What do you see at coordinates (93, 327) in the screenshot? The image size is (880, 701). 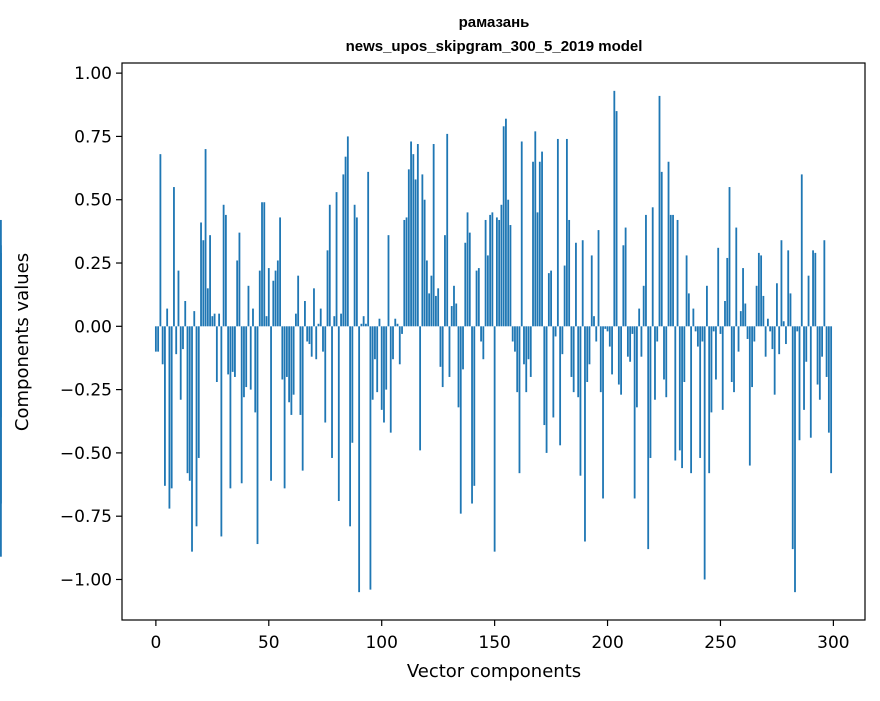 I see `y-tick-label: 0.00` at bounding box center [93, 327].